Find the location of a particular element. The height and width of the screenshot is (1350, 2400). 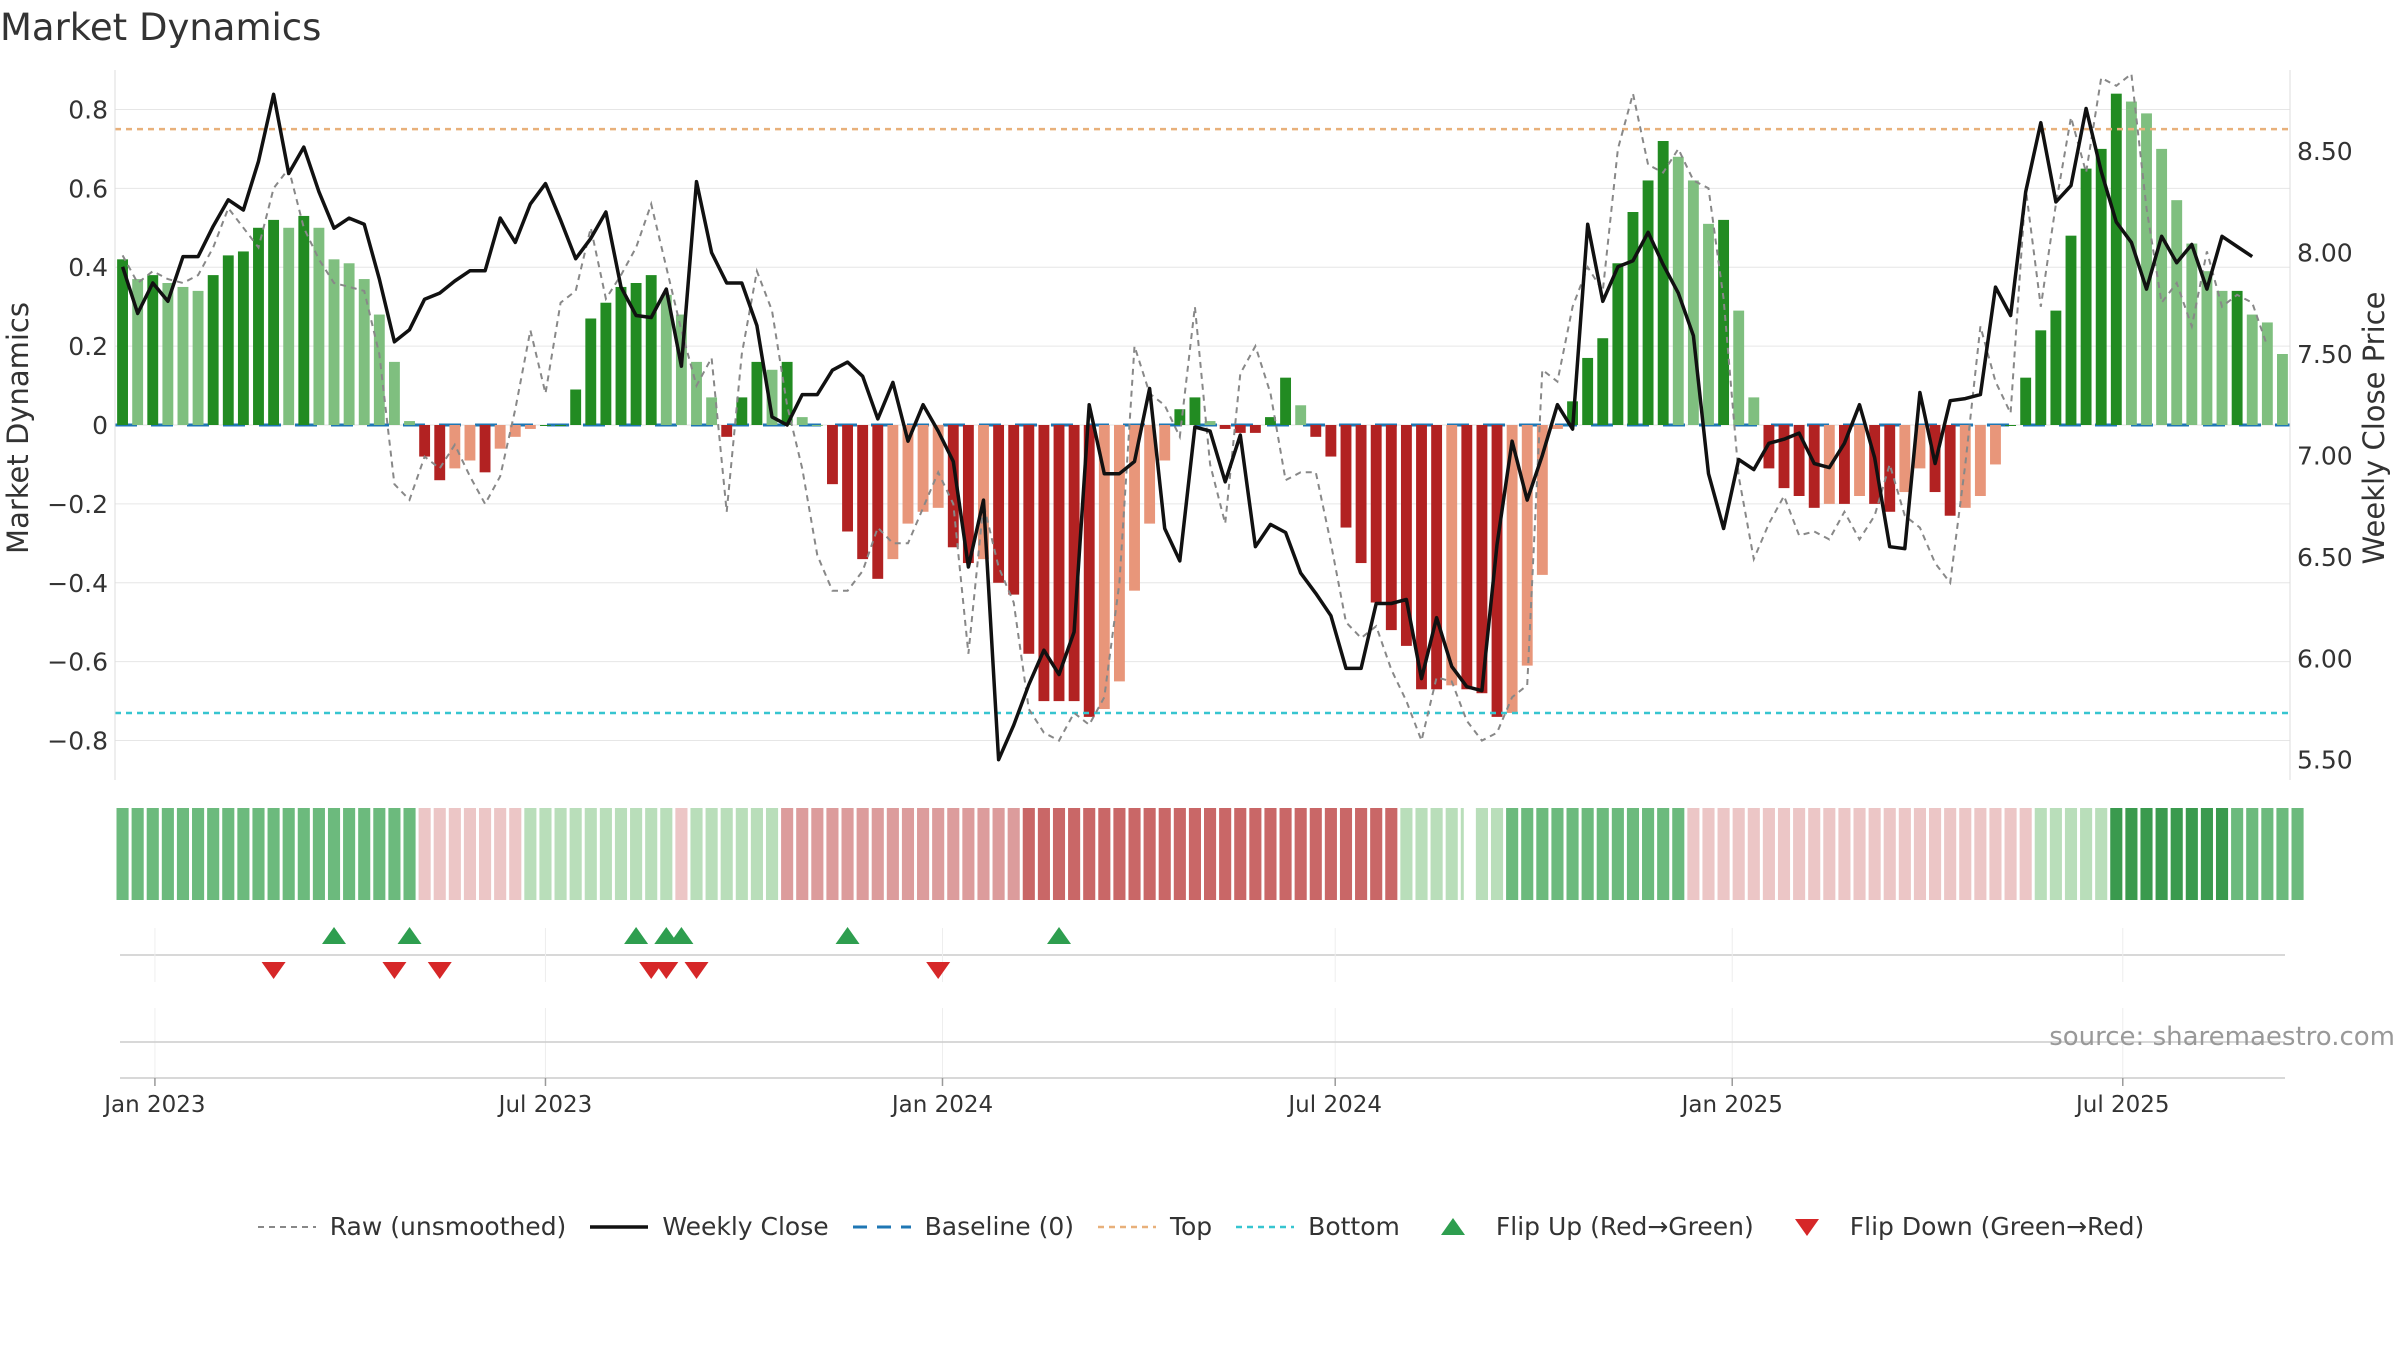

legend-swatch-baseline is located at coordinates (881, 1226).